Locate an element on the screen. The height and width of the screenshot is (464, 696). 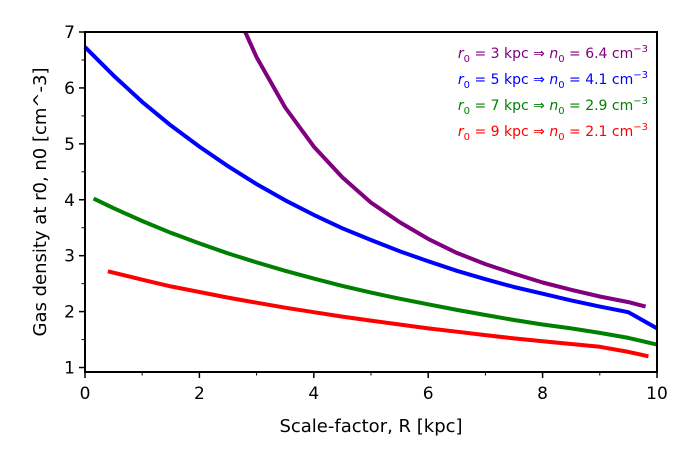
x-tick-label: 10 is located at coordinates (657, 394).